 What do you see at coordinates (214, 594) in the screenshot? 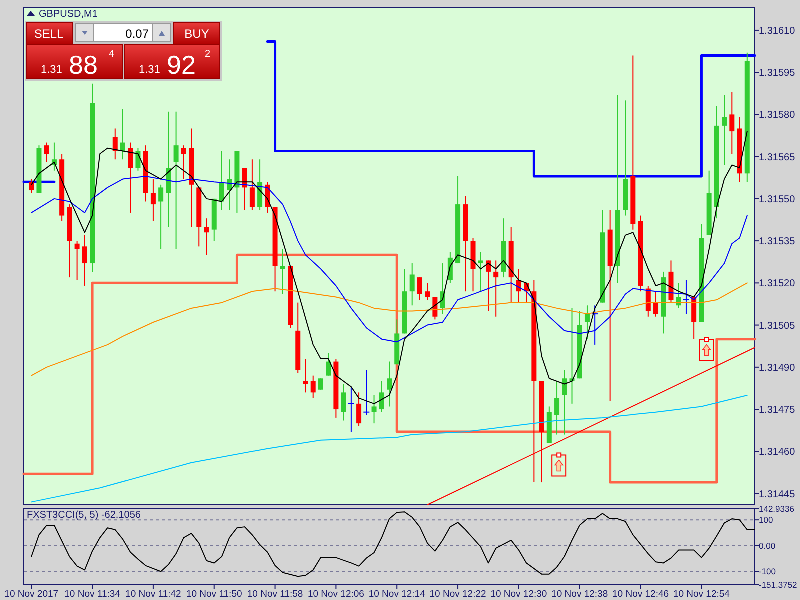
I see `x-tick-label: 10 Nov 11:50` at bounding box center [214, 594].